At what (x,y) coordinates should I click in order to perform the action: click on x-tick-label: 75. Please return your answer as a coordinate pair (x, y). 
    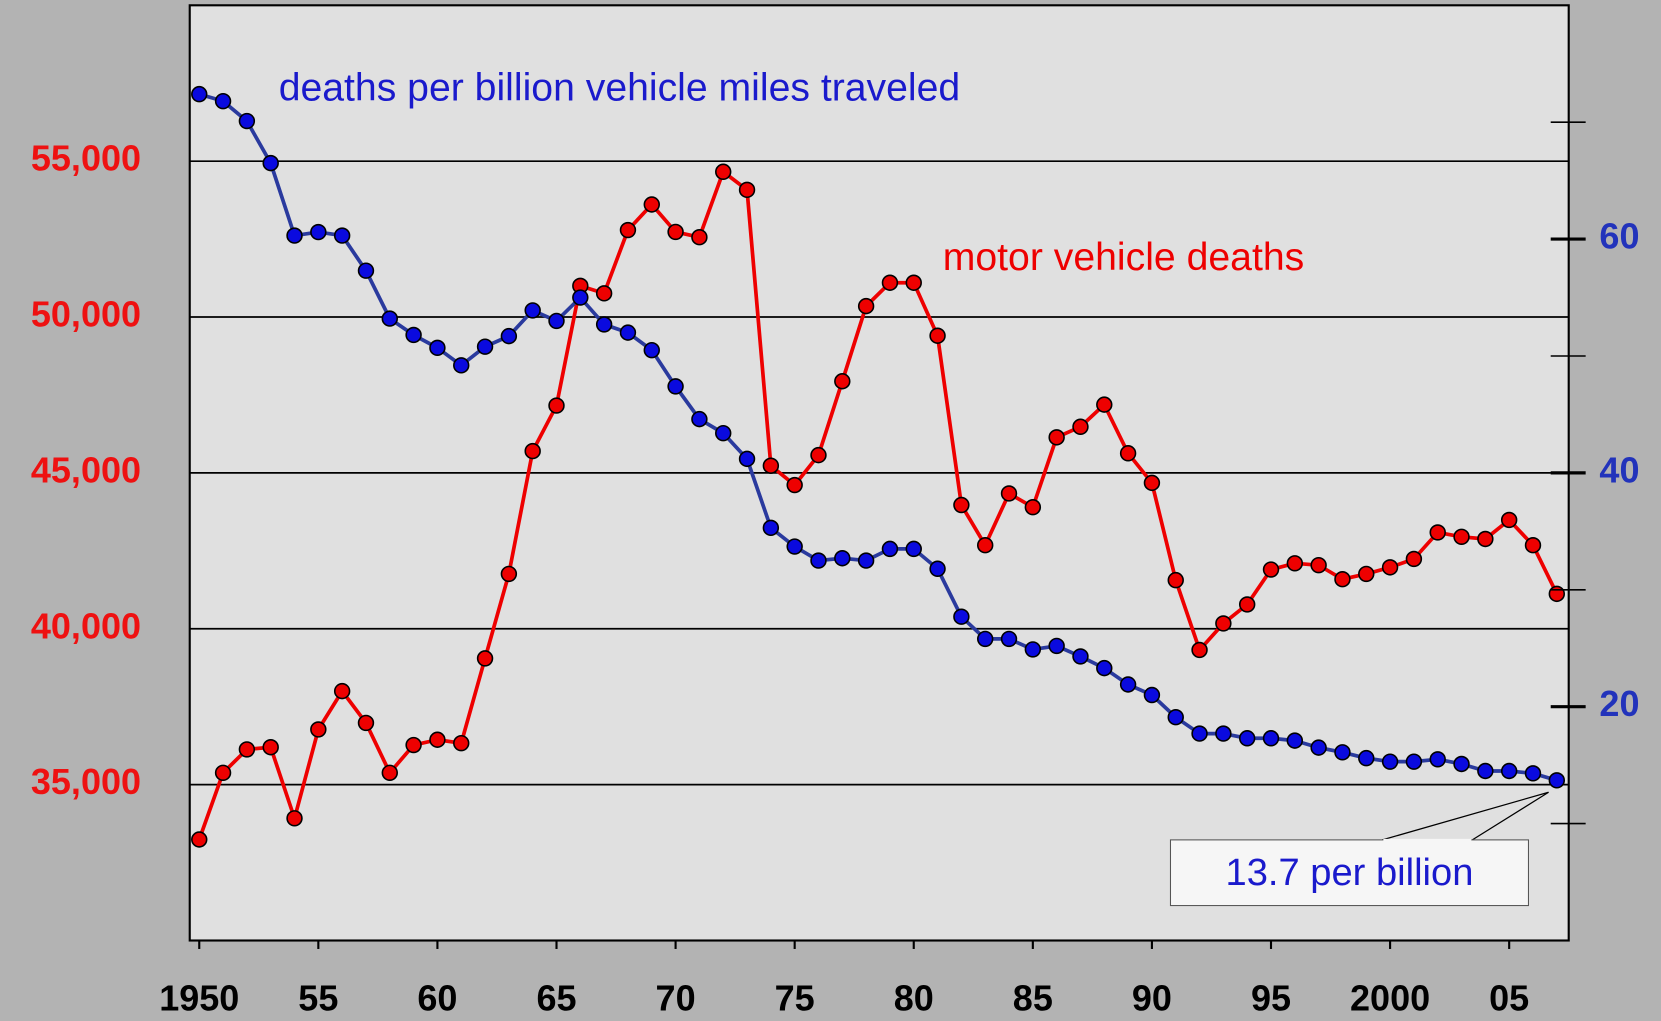
    Looking at the image, I should click on (795, 997).